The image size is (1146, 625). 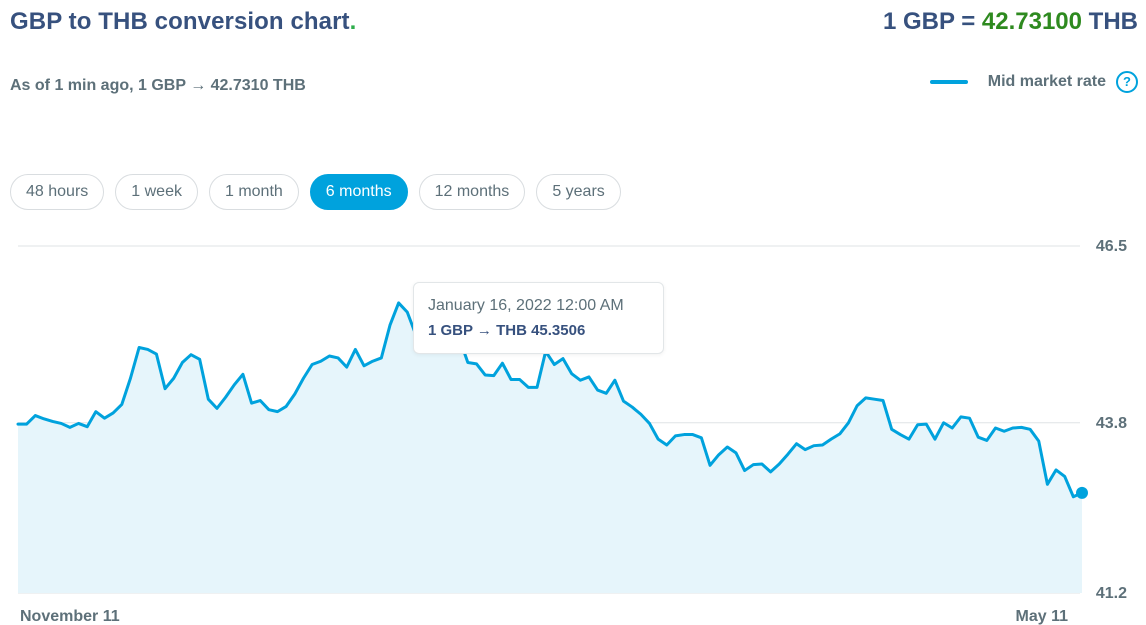 What do you see at coordinates (1110, 21) in the screenshot?
I see `rate-suffix: THB` at bounding box center [1110, 21].